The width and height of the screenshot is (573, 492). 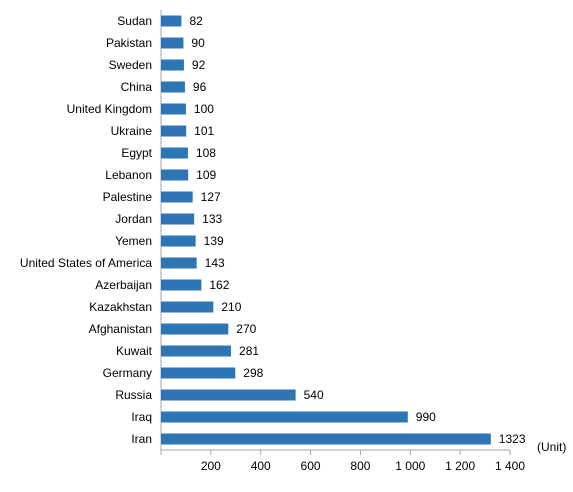 I want to click on category-label: Palestine, so click(x=128, y=197).